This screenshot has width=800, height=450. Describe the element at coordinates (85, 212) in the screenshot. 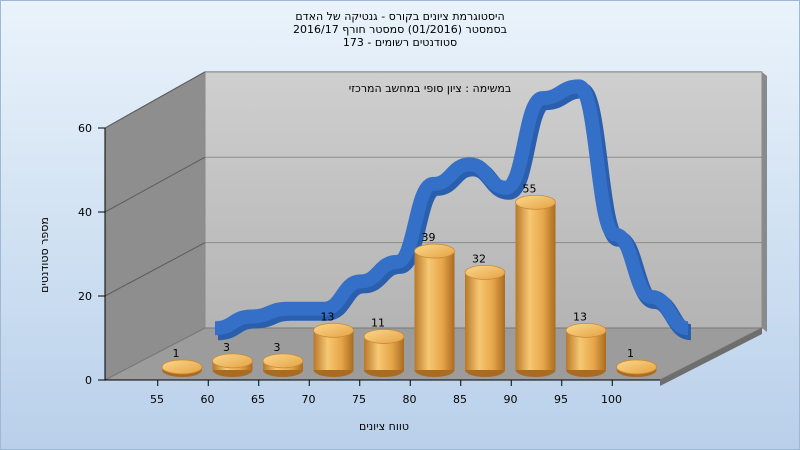

I see `y-tick-label-2: 40` at that location.